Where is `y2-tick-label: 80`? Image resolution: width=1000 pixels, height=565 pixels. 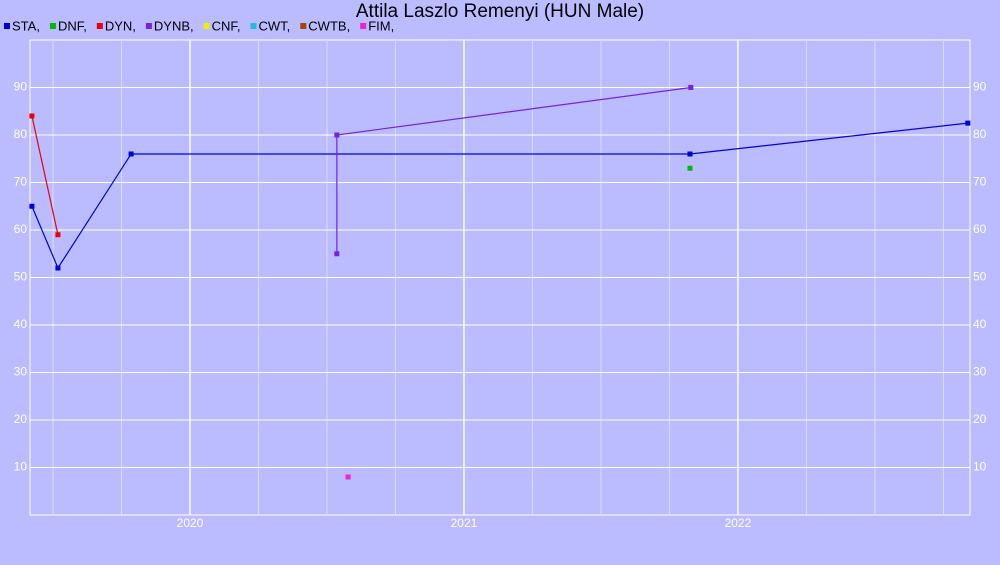 y2-tick-label: 80 is located at coordinates (980, 134).